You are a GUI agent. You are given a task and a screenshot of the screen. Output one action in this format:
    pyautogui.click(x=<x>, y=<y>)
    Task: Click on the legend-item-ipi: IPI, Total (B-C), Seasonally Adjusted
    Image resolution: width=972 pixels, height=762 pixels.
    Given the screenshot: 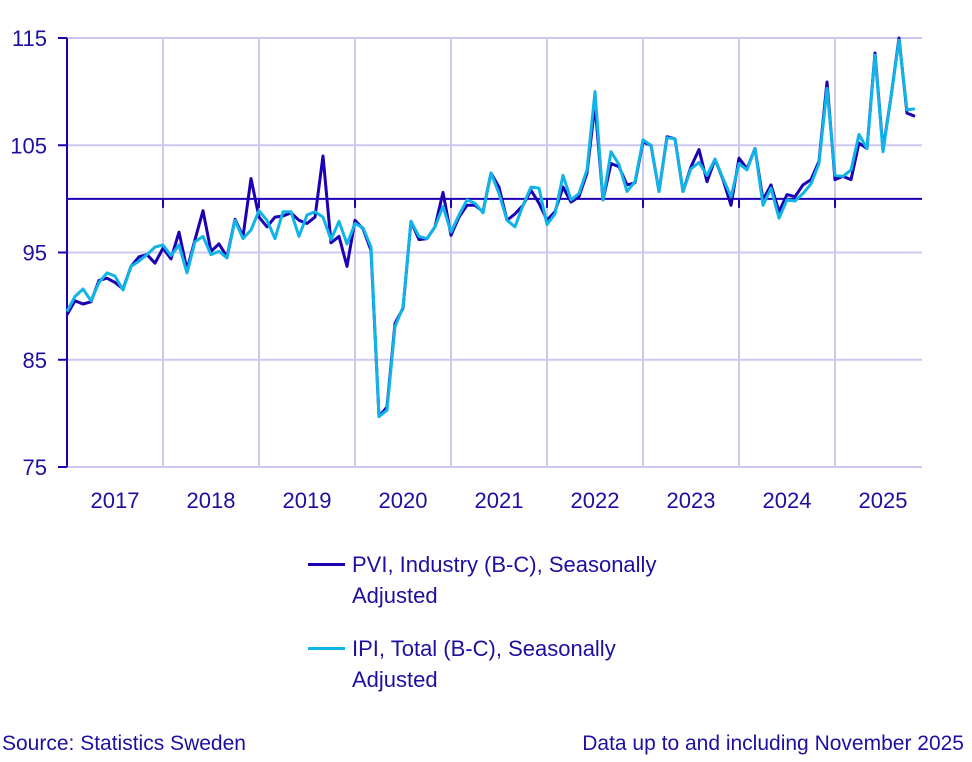 What is the action you would take?
    pyautogui.click(x=500, y=664)
    